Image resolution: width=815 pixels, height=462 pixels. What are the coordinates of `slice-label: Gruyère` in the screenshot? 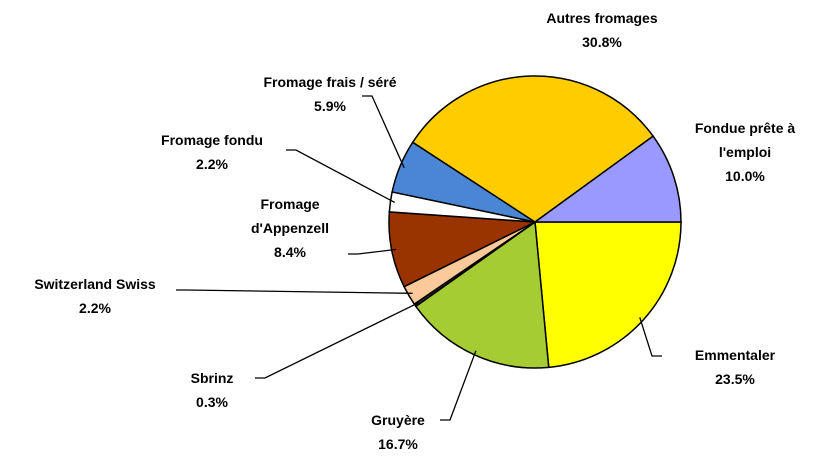 It's located at (398, 420).